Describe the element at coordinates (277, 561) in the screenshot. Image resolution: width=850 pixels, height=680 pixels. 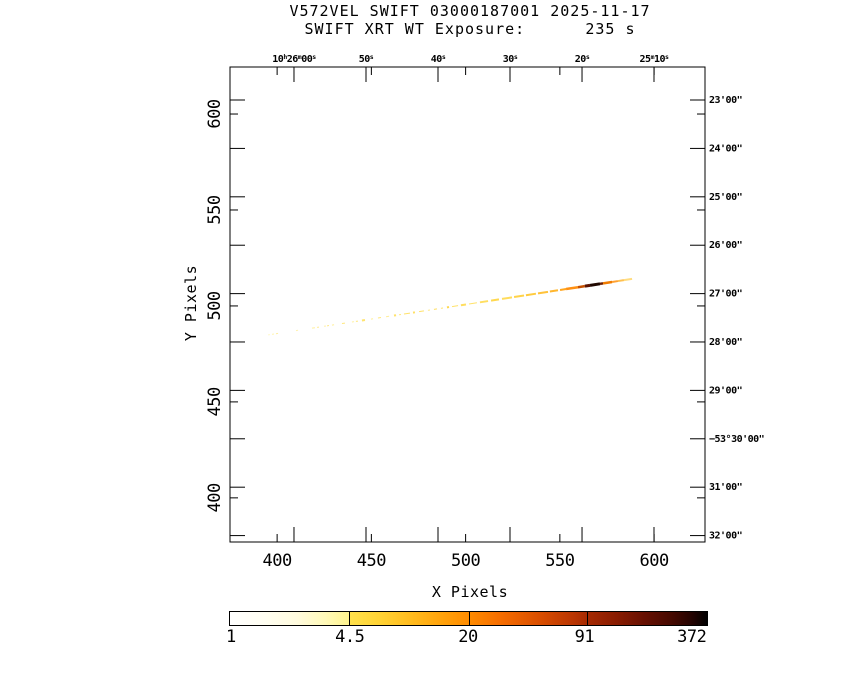
I see `x-tick-label: 400` at that location.